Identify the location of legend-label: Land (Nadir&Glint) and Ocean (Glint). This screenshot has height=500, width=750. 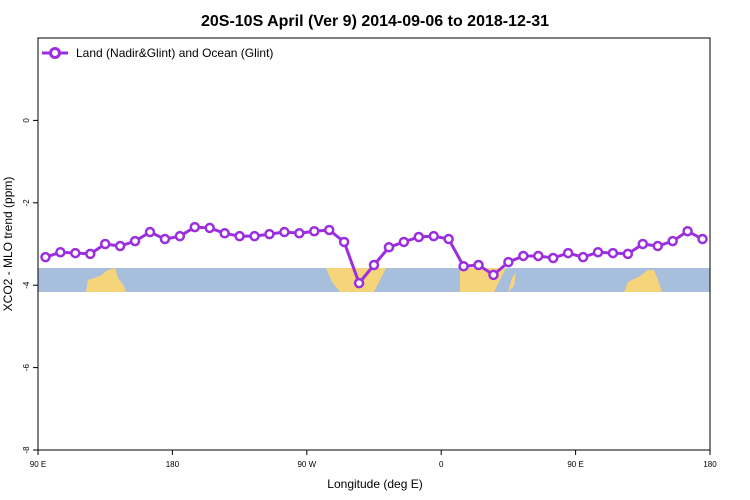
(174, 53).